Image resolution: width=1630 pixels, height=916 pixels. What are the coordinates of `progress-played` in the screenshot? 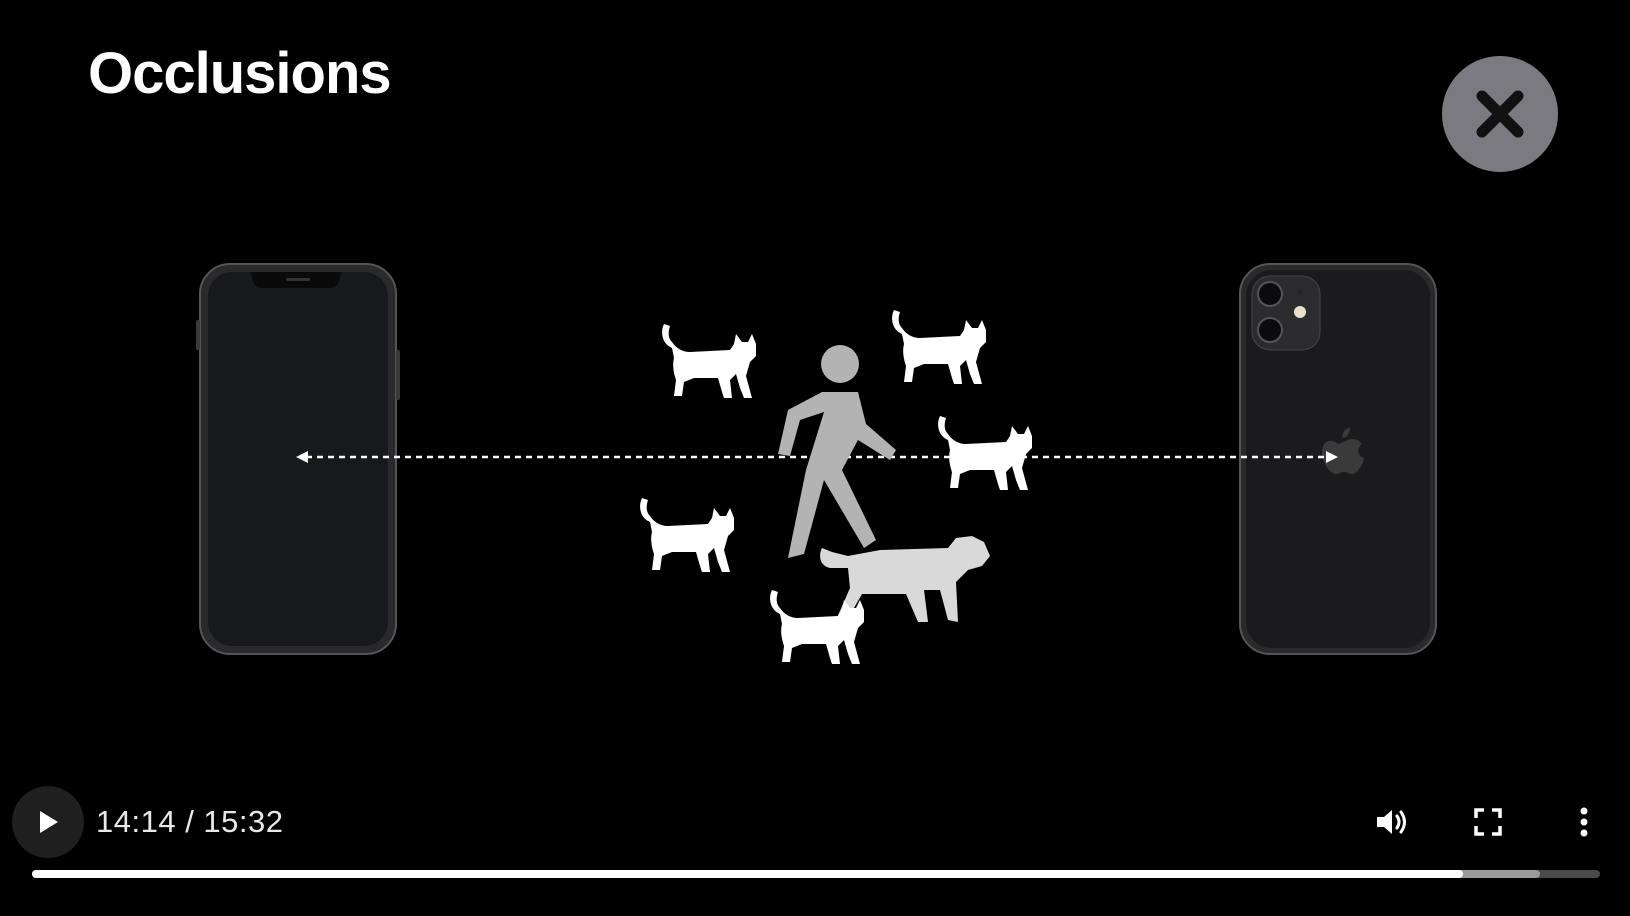 It's located at (748, 874).